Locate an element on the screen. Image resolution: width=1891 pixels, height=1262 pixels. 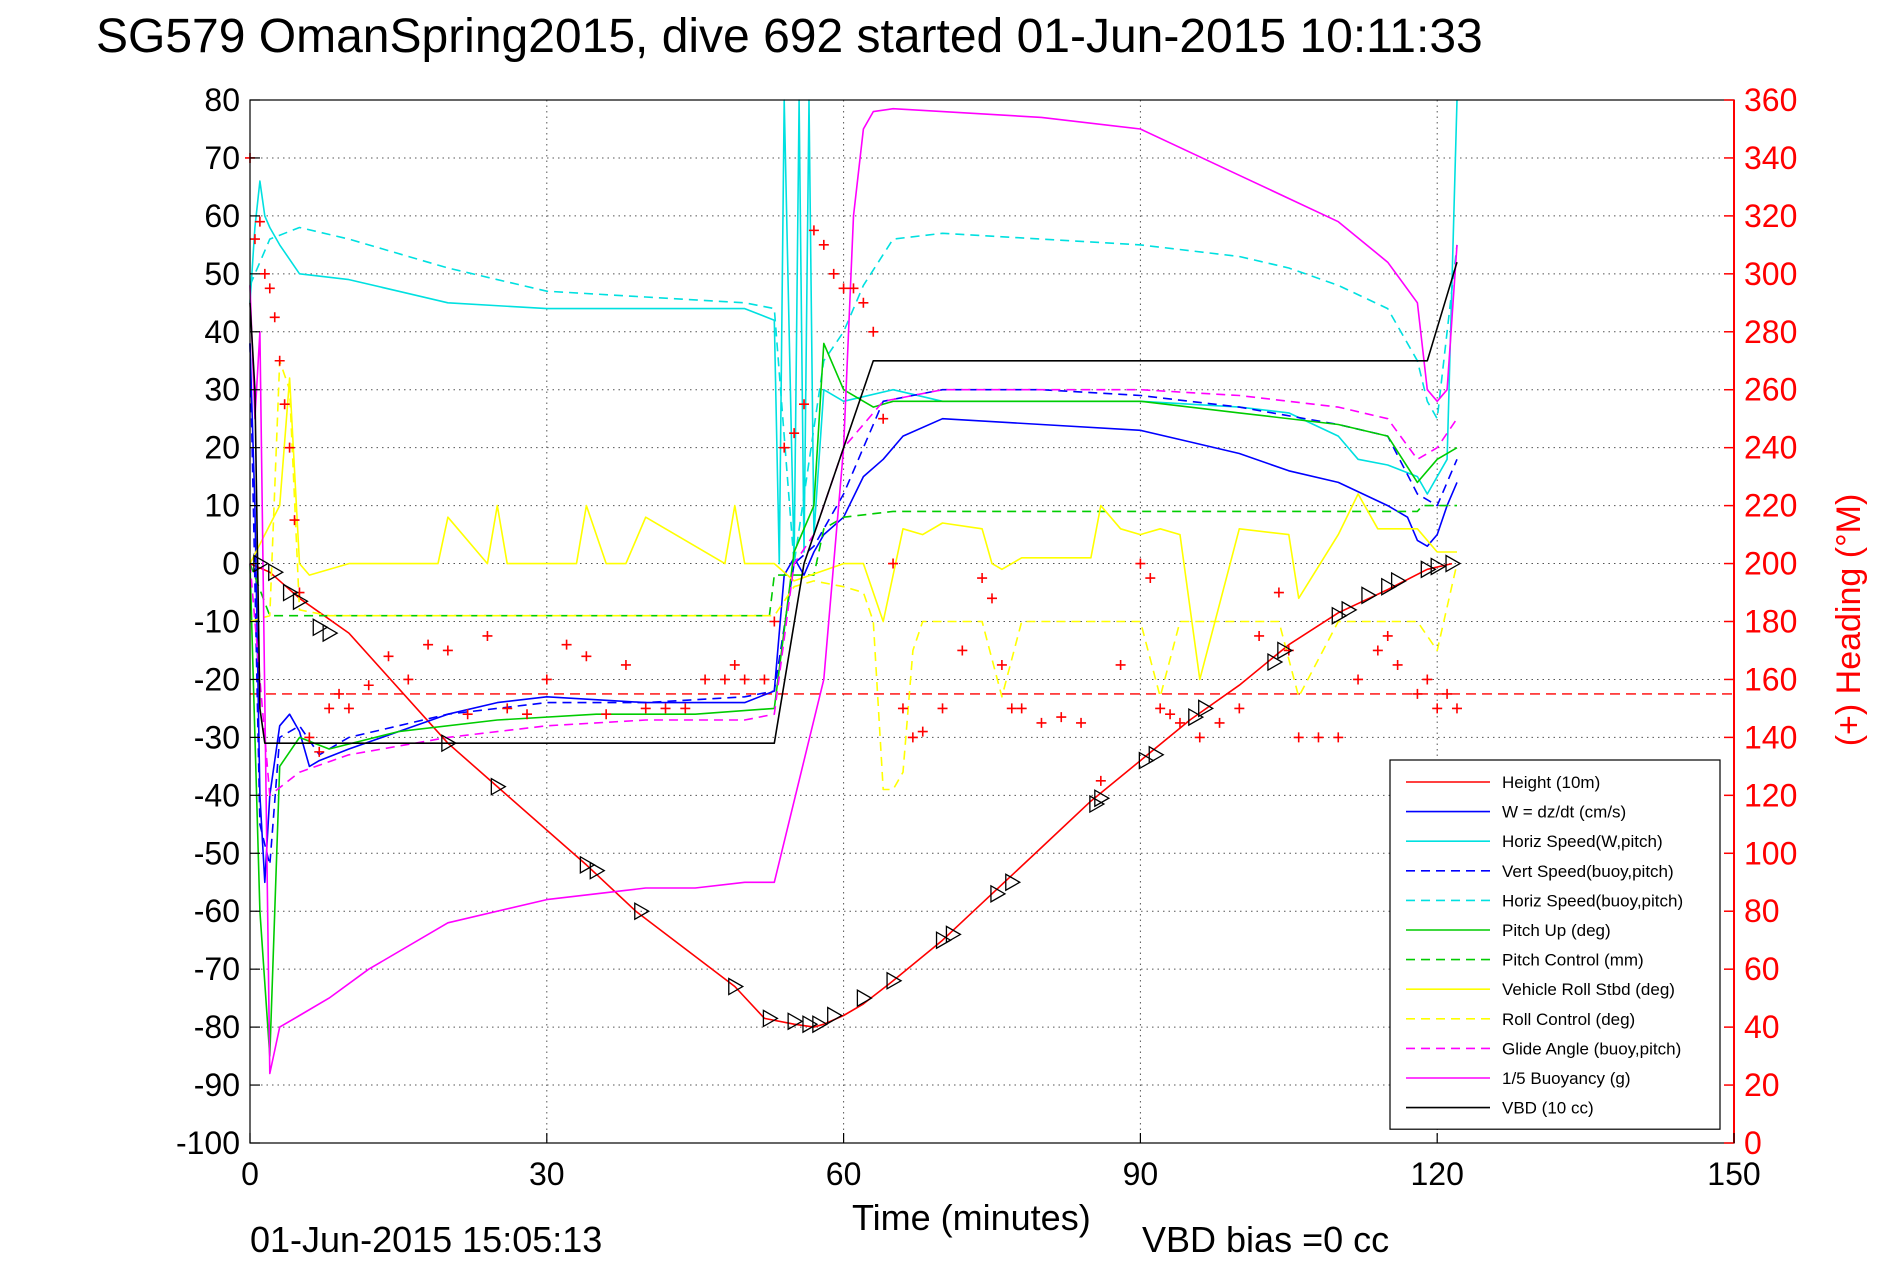
y-right-tick-label: 320 is located at coordinates (1770, 216).